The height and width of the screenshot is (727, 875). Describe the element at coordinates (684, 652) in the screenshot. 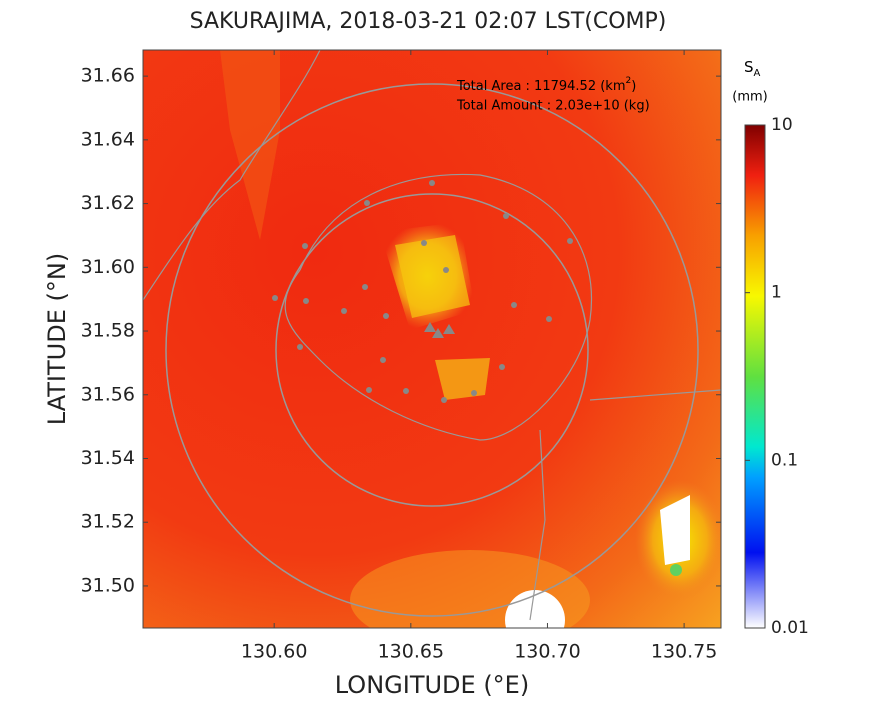

I see `x-tick-label: 130.75` at that location.